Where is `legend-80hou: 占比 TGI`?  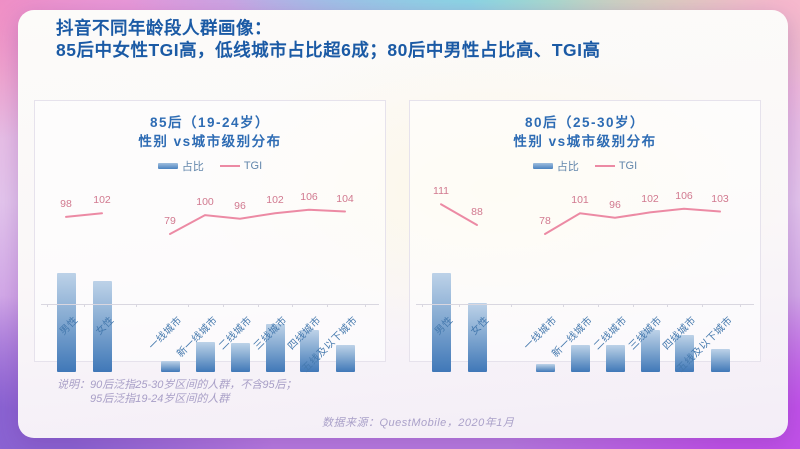 legend-80hou: 占比 TGI is located at coordinates (585, 166).